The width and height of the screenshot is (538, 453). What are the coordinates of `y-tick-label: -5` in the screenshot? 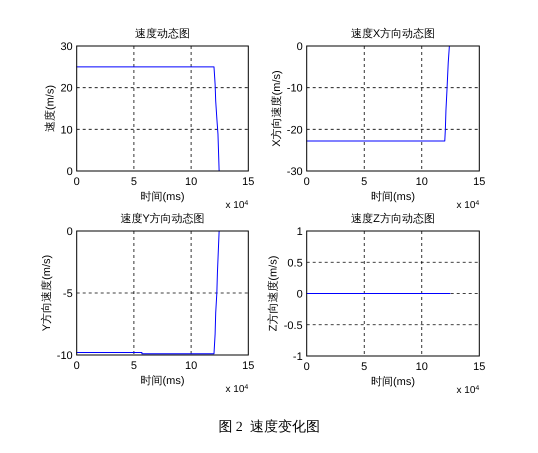 It's located at (67, 294).